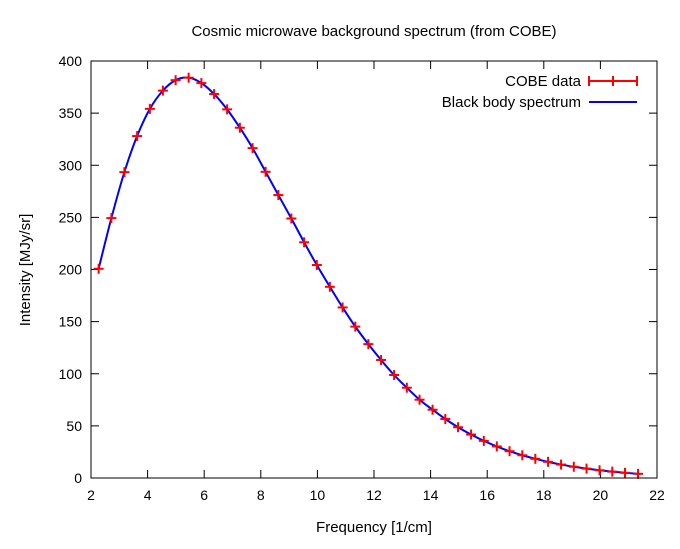  I want to click on x-tick-label: 16, so click(487, 495).